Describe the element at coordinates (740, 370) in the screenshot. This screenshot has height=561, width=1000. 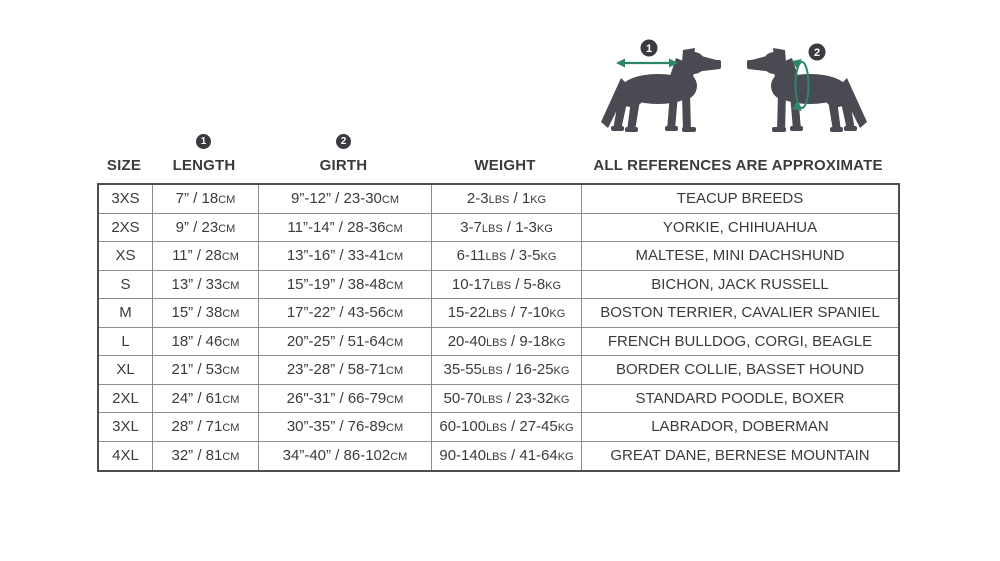
I see `breeds-cell: BORDER COLLIE, BASSET HOUND` at that location.